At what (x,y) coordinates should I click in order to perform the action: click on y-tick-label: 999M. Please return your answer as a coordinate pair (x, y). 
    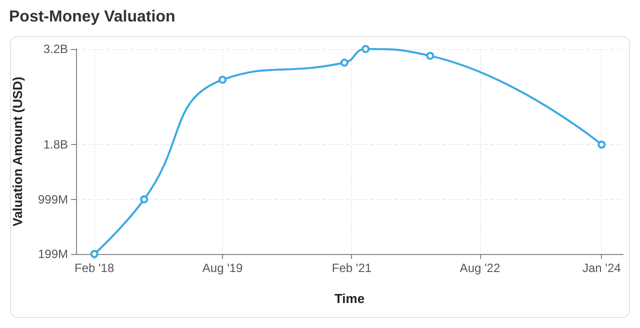
    Looking at the image, I should click on (53, 199).